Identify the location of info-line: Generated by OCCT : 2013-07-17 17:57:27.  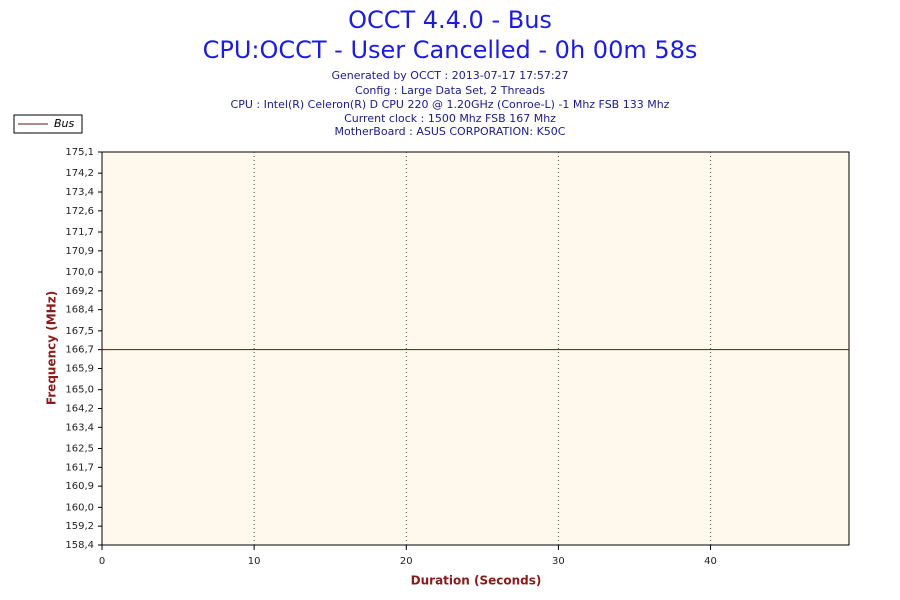
(449, 75).